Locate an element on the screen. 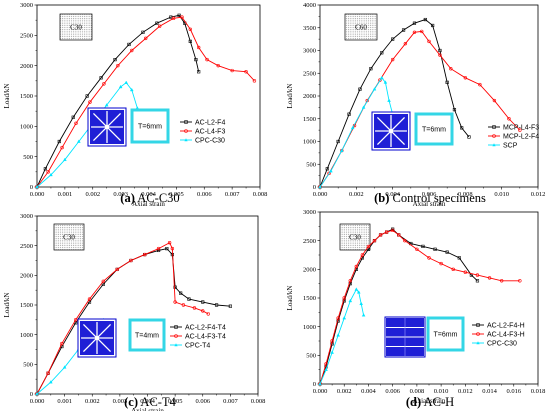 The image size is (550, 411). series-line-ac-l4-f3-h is located at coordinates (419, 307).